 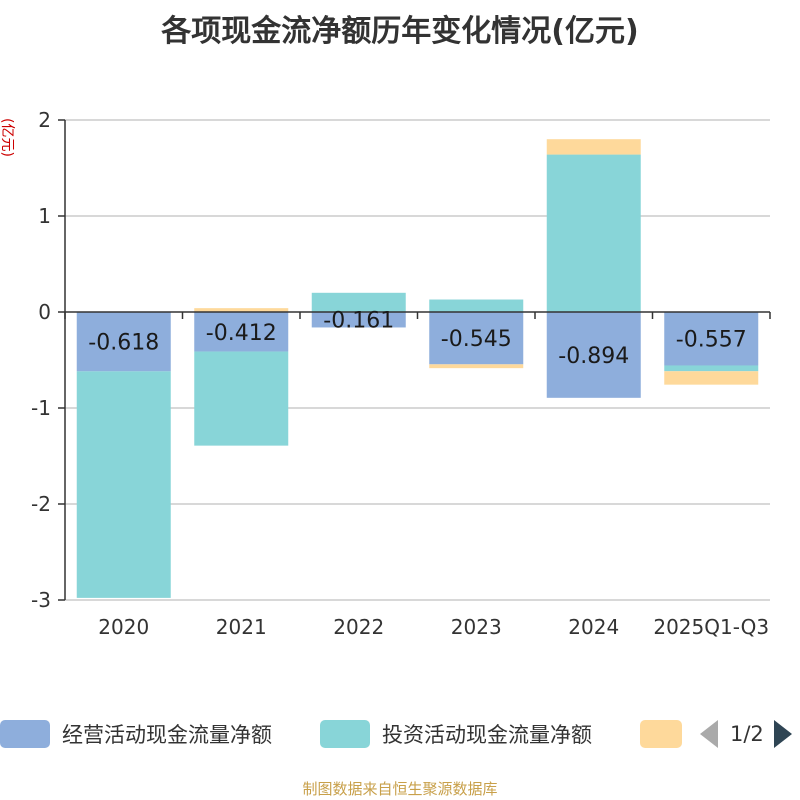 What do you see at coordinates (358, 627) in the screenshot?
I see `x-tick-label: 2022` at bounding box center [358, 627].